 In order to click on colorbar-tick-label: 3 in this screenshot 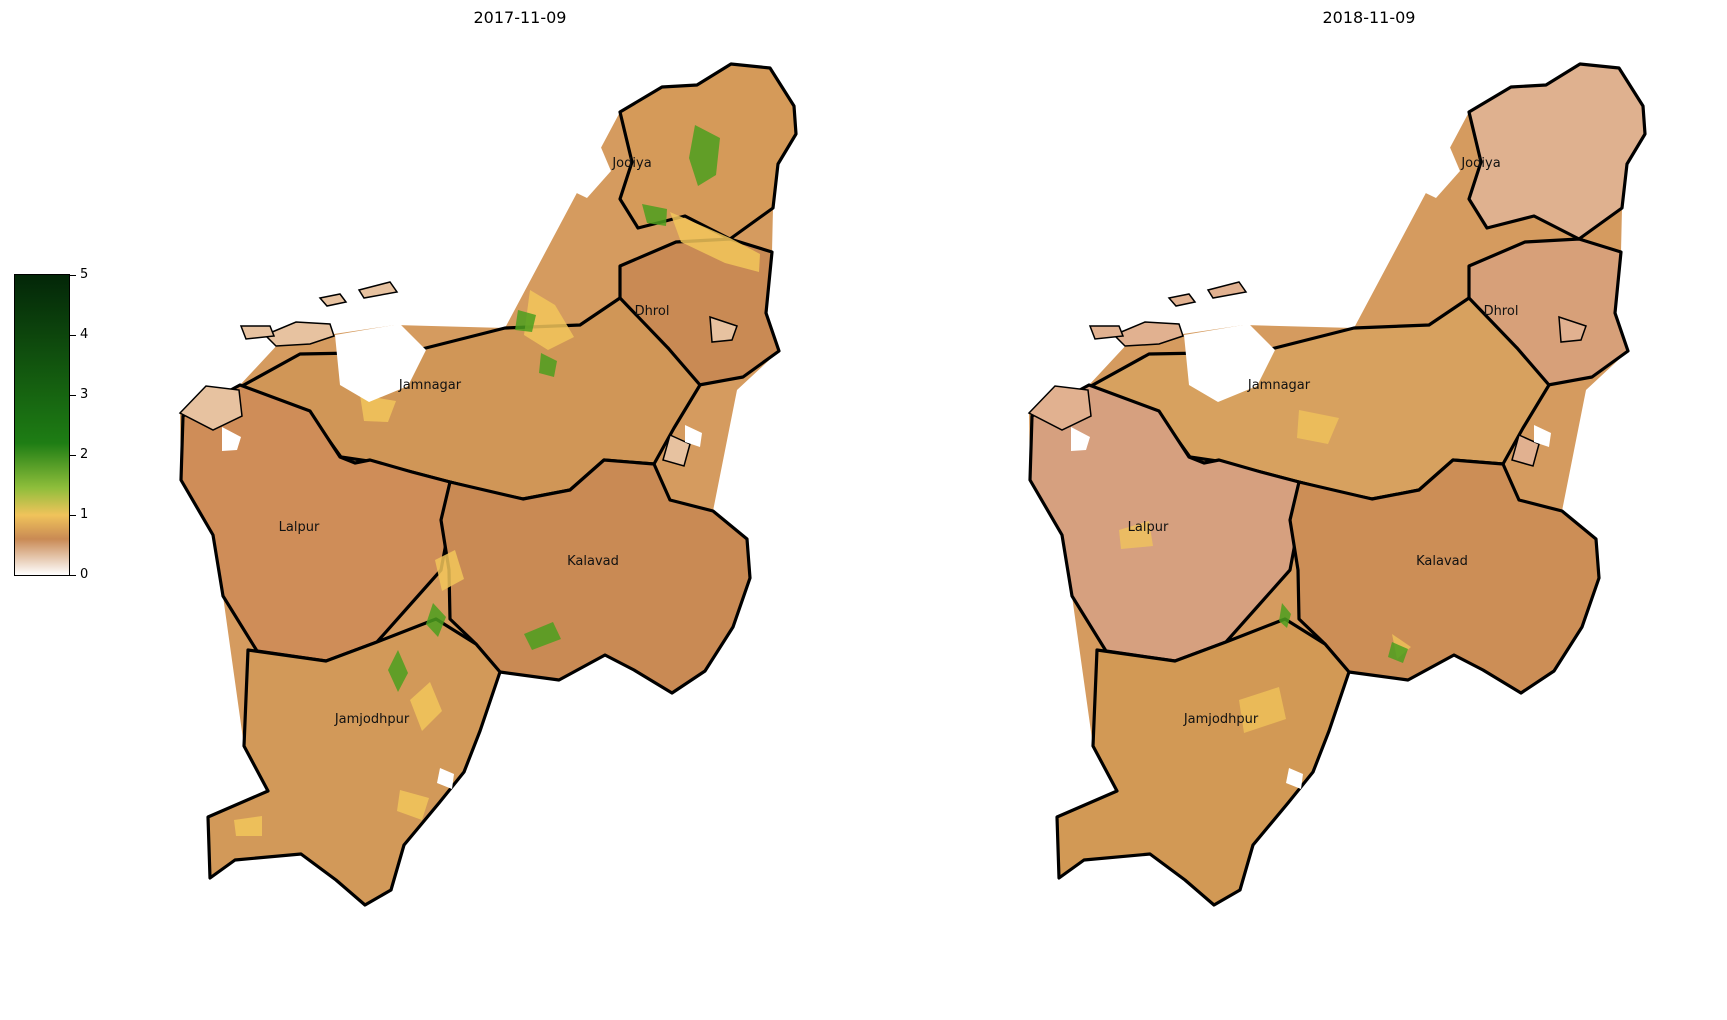, I will do `click(84, 394)`.